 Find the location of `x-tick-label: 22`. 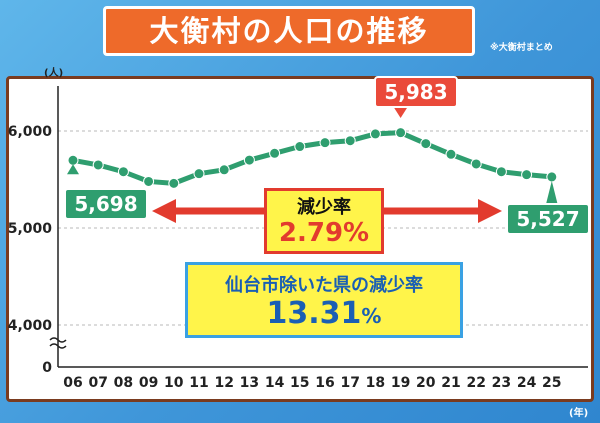

x-tick-label: 22 is located at coordinates (475, 383).